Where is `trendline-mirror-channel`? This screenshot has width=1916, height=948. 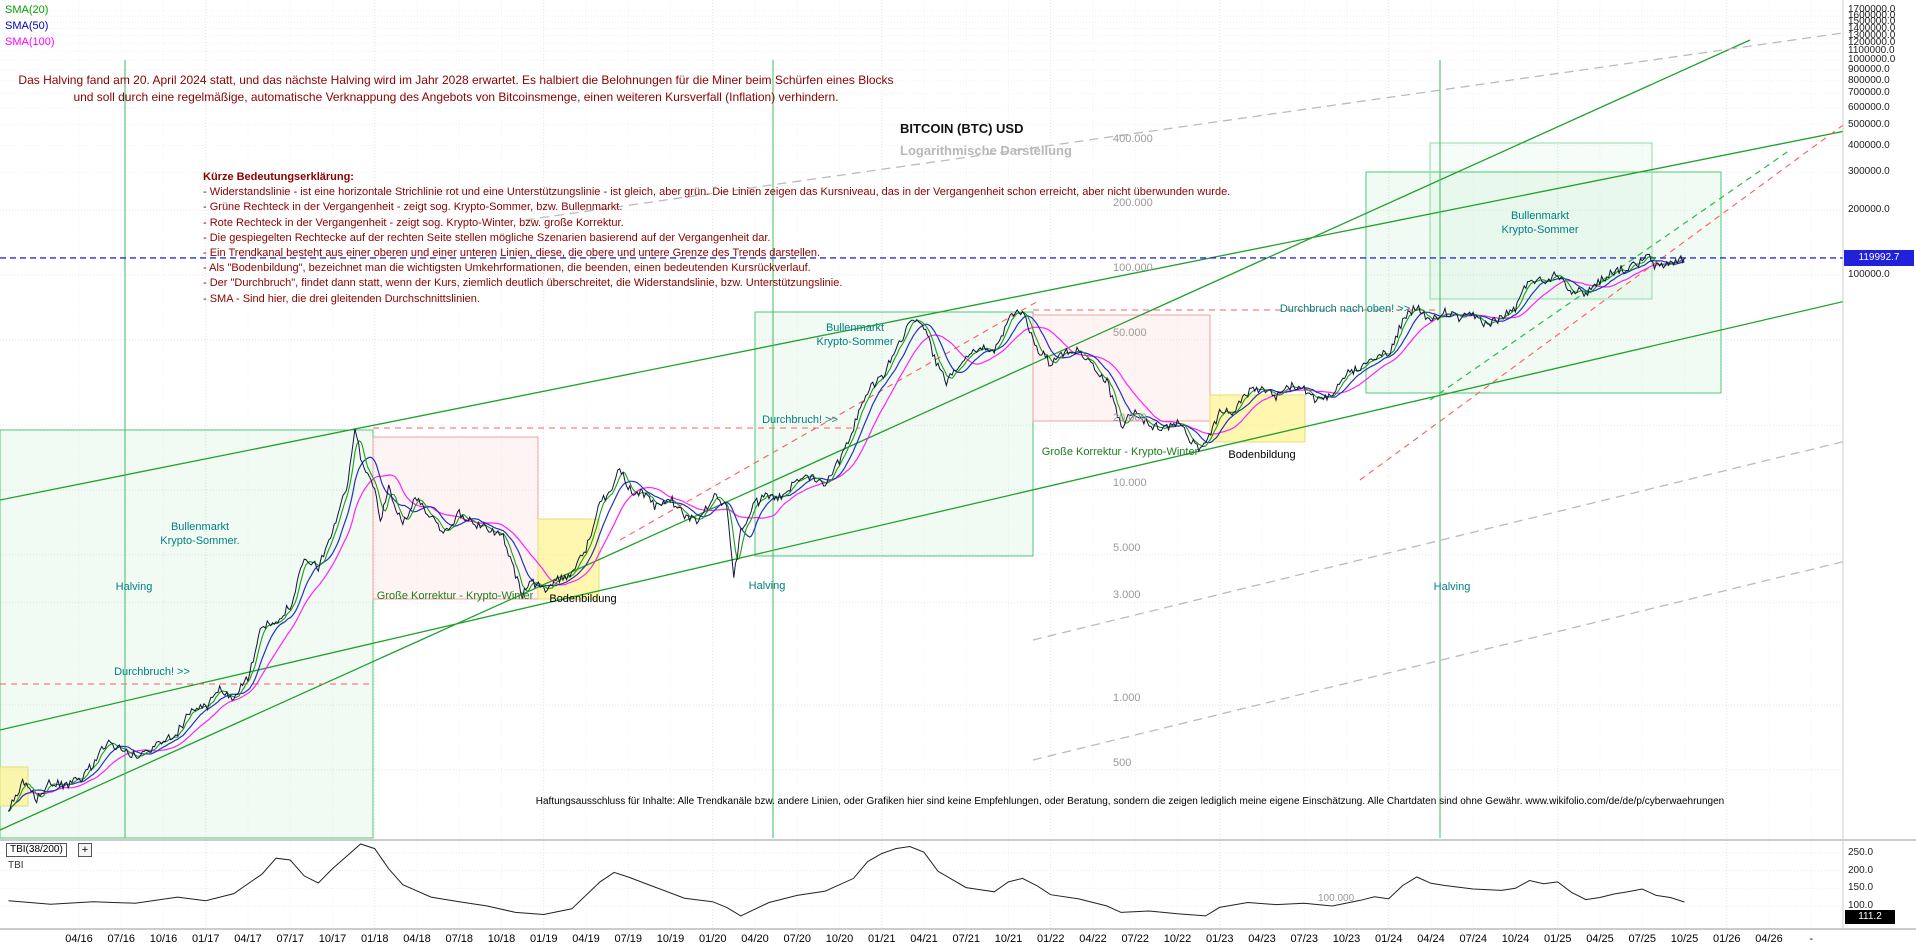 trendline-mirror-channel is located at coordinates (1437, 661).